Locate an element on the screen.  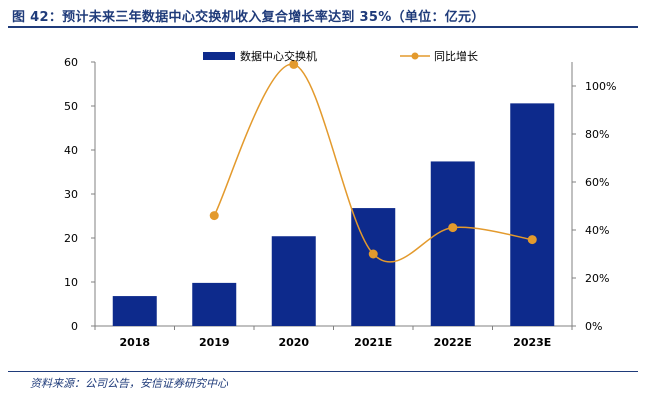
legend-bar-swatch is located at coordinates (219, 56).